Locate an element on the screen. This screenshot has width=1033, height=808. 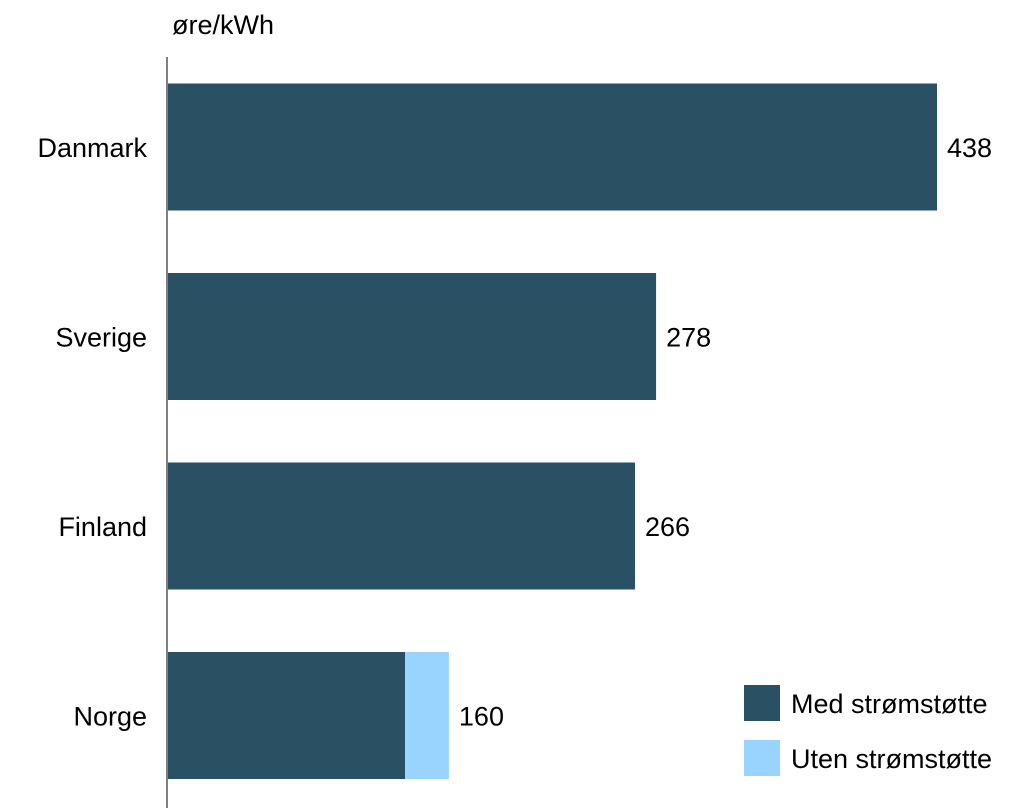
unit-label: øre/kWh is located at coordinates (223, 25).